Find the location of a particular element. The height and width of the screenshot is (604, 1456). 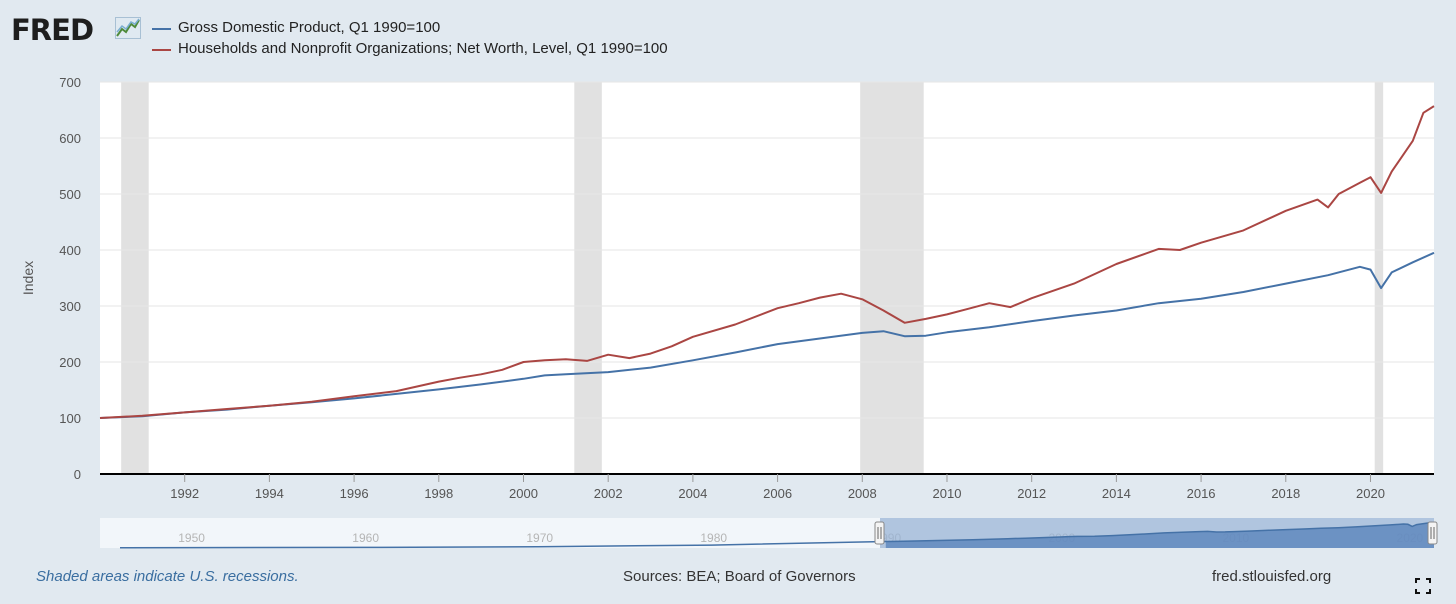

fred-logo-graph-icon is located at coordinates (128, 28).